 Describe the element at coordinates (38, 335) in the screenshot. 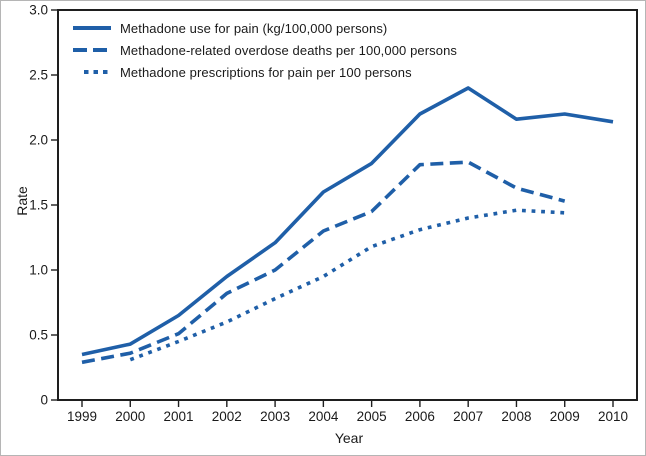

I see `y-tick-label: 0.5` at that location.